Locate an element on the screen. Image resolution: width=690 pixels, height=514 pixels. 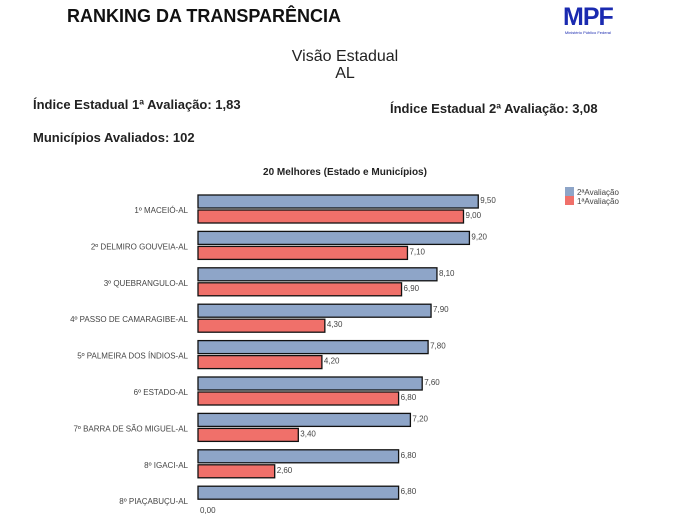
logo-subtext: Ministério Público Federal is located at coordinates (587, 32).